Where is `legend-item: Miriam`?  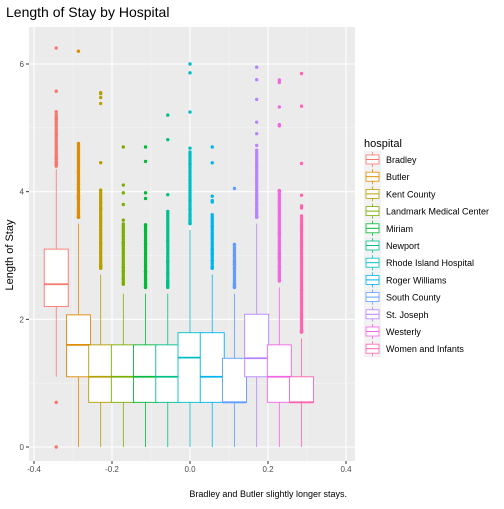
legend-item: Miriam is located at coordinates (388, 228).